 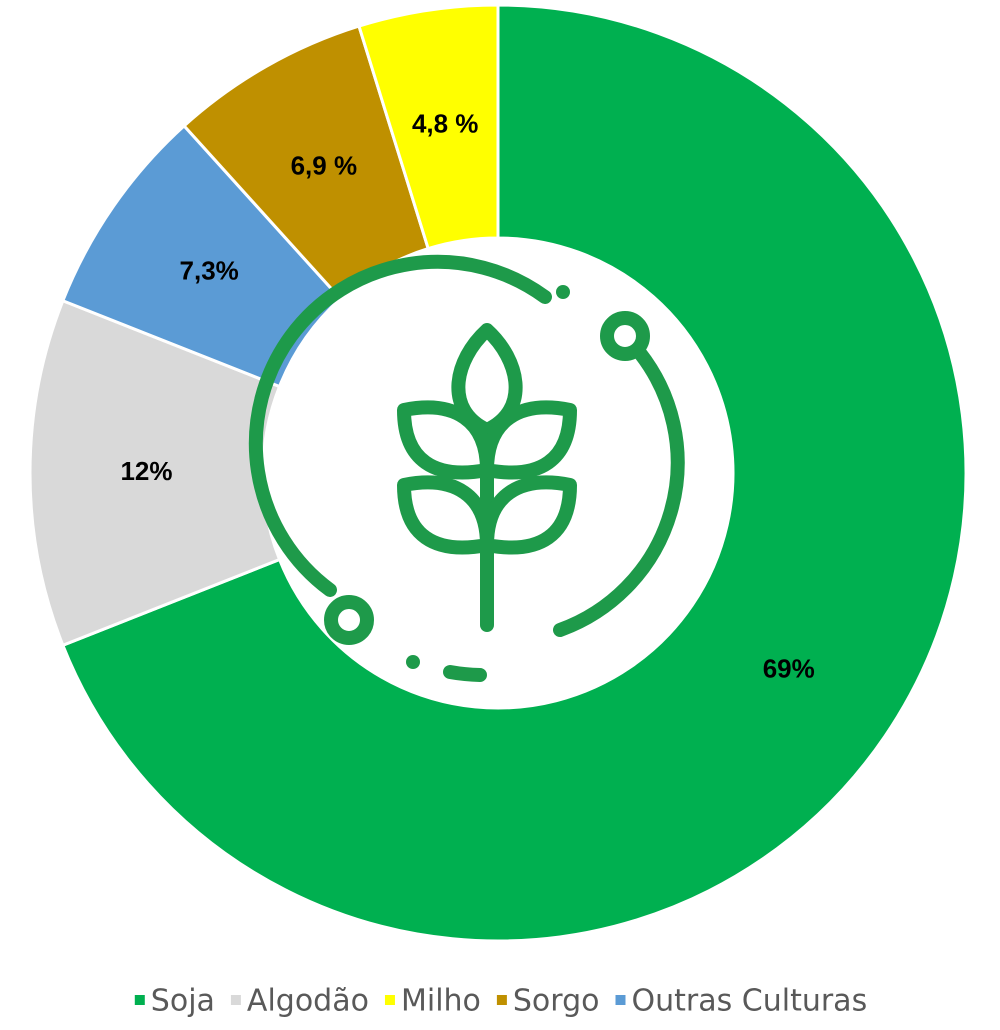 What do you see at coordinates (789, 668) in the screenshot?
I see `value-label: 69%` at bounding box center [789, 668].